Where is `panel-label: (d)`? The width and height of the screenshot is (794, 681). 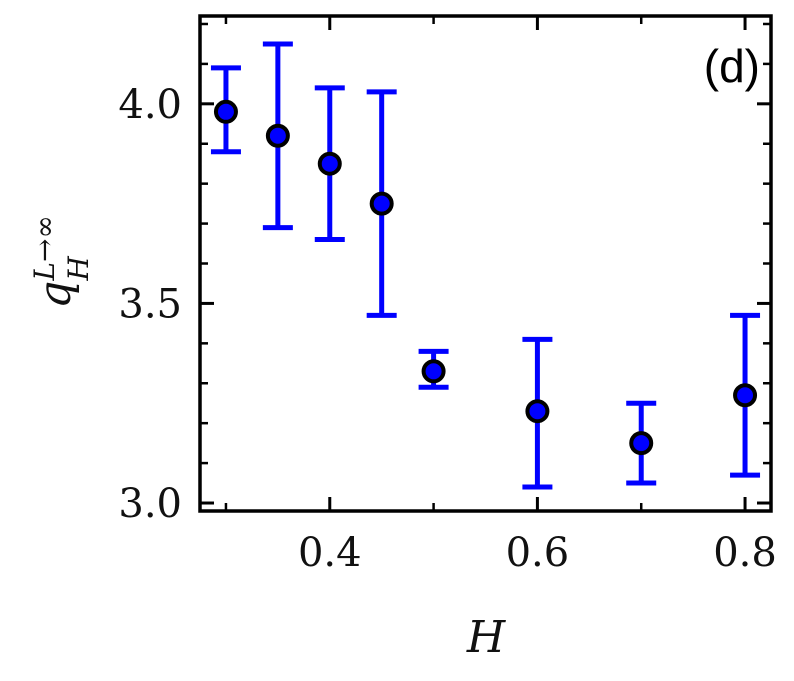 panel-label: (d) is located at coordinates (732, 66).